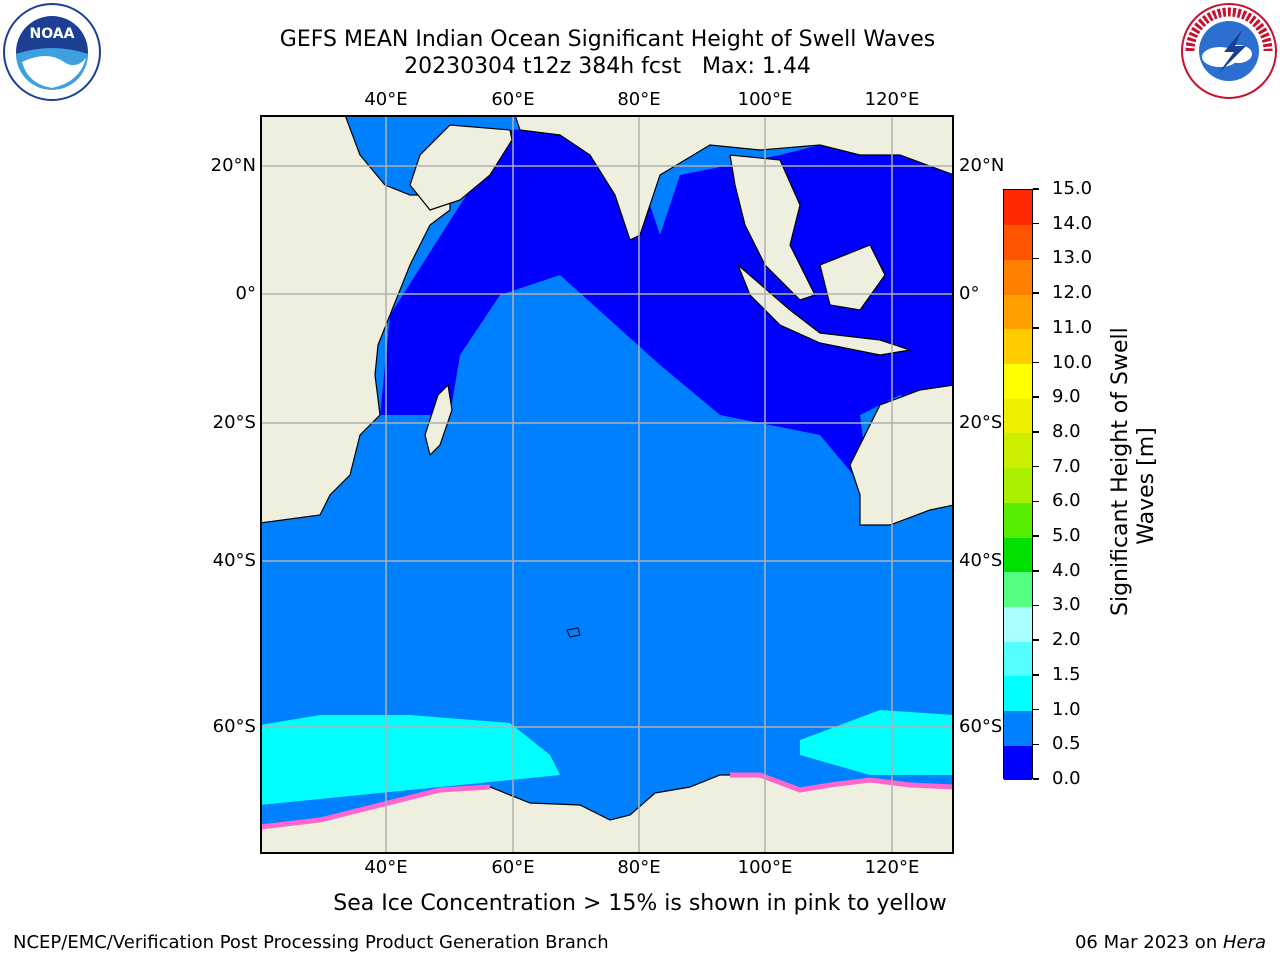 The height and width of the screenshot is (960, 1280). What do you see at coordinates (982, 165) in the screenshot?
I see `lat-tick-right-20n: 20°N` at bounding box center [982, 165].